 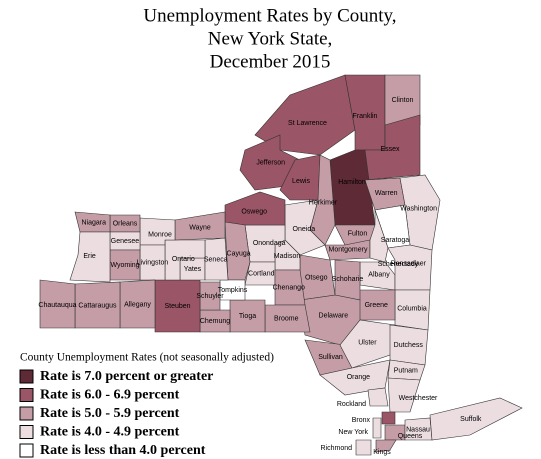 What do you see at coordinates (126, 376) in the screenshot?
I see `legend-label: Rate is 7.0 percent or greater` at bounding box center [126, 376].